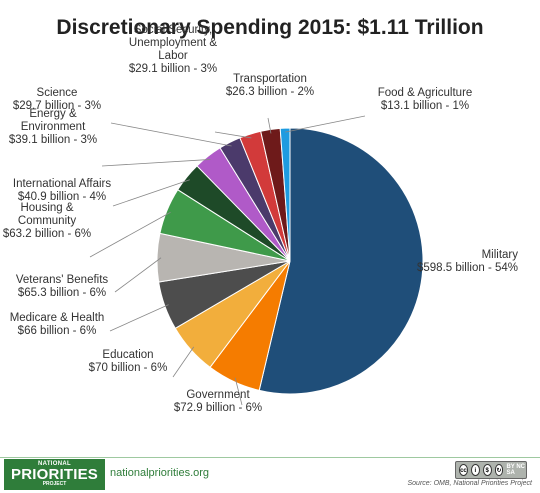 The width and height of the screenshot is (540, 493). Describe the element at coordinates (470, 483) in the screenshot. I see `source-note: Source: OMB, National Priorities Project` at that location.